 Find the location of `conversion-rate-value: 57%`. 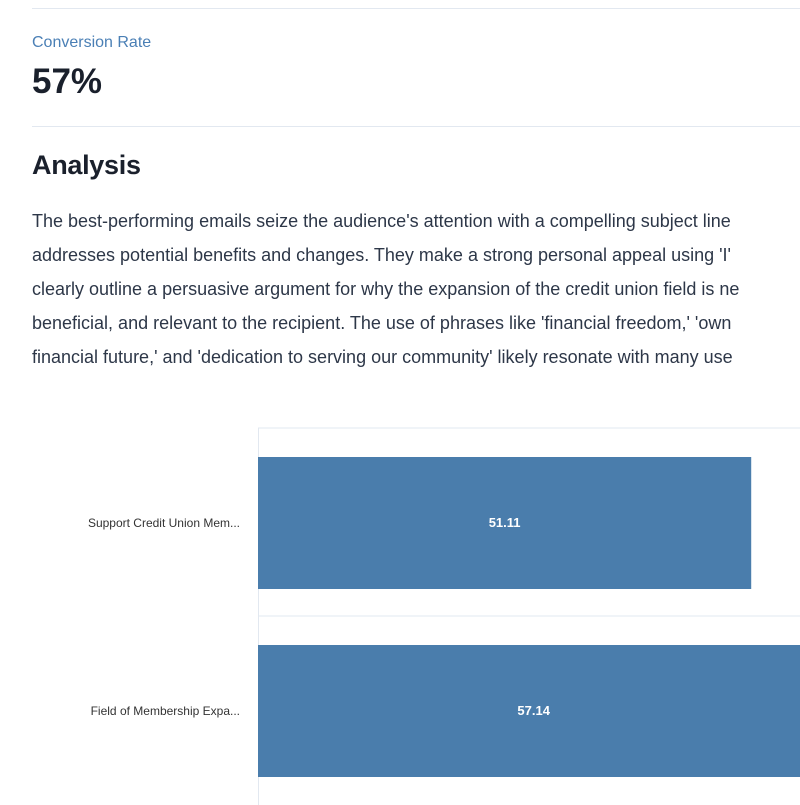

conversion-rate-value: 57% is located at coordinates (67, 81).